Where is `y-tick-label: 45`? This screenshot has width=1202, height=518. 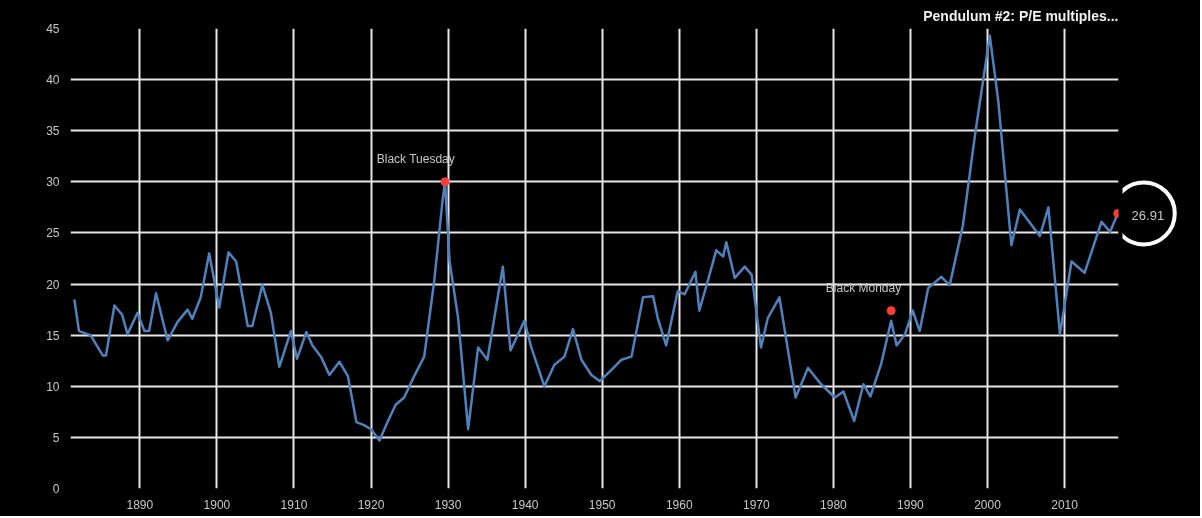 y-tick-label: 45 is located at coordinates (53, 29).